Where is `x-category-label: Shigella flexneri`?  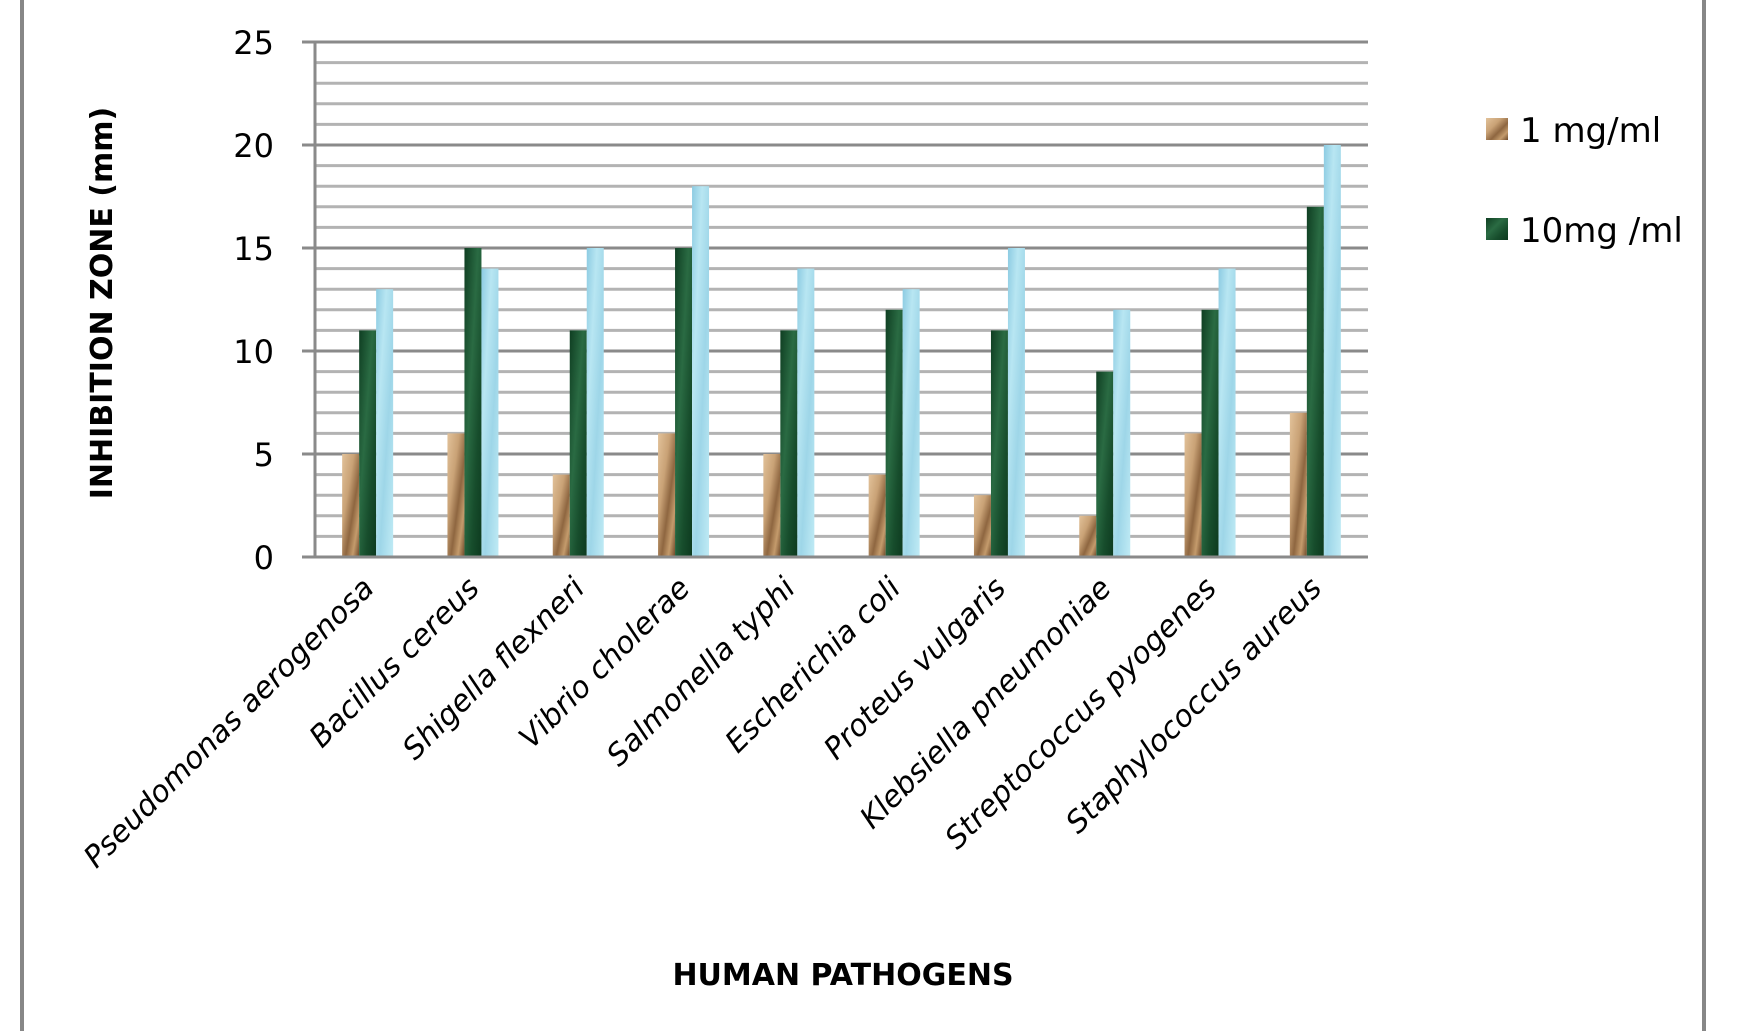 x-category-label: Shigella flexneri is located at coordinates (494, 668).